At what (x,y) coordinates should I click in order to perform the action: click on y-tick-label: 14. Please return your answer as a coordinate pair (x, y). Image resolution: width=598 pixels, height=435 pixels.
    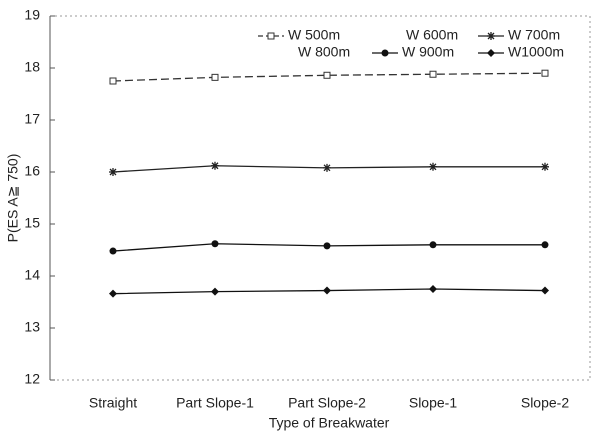
    Looking at the image, I should click on (32, 275).